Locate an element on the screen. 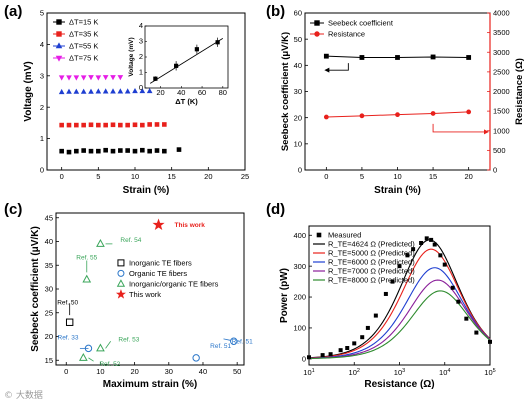  series-3: ΔT=75 K is located at coordinates (88, 67).